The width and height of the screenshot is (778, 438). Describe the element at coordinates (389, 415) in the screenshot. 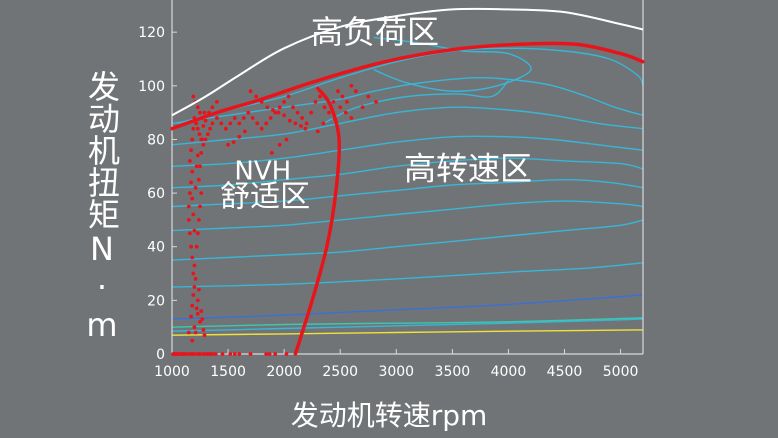

I see `x-axis-label: 发动机转速rpm` at that location.